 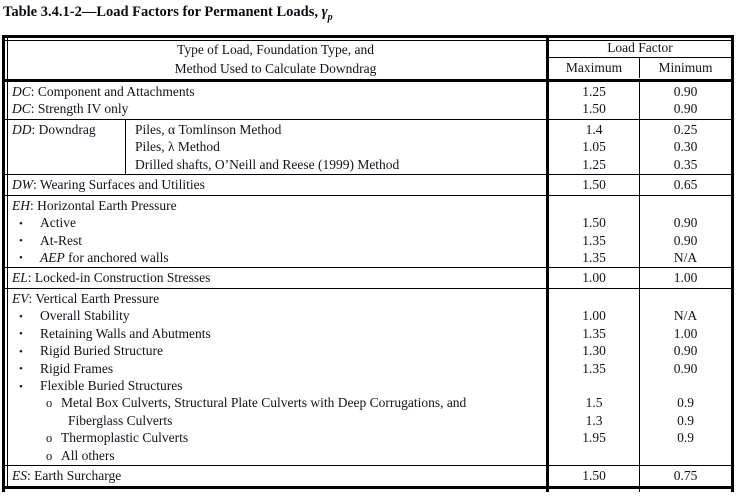 I want to click on row-el-locked-in: EL: Locked-in Construction Stresses, so click(x=275, y=277).